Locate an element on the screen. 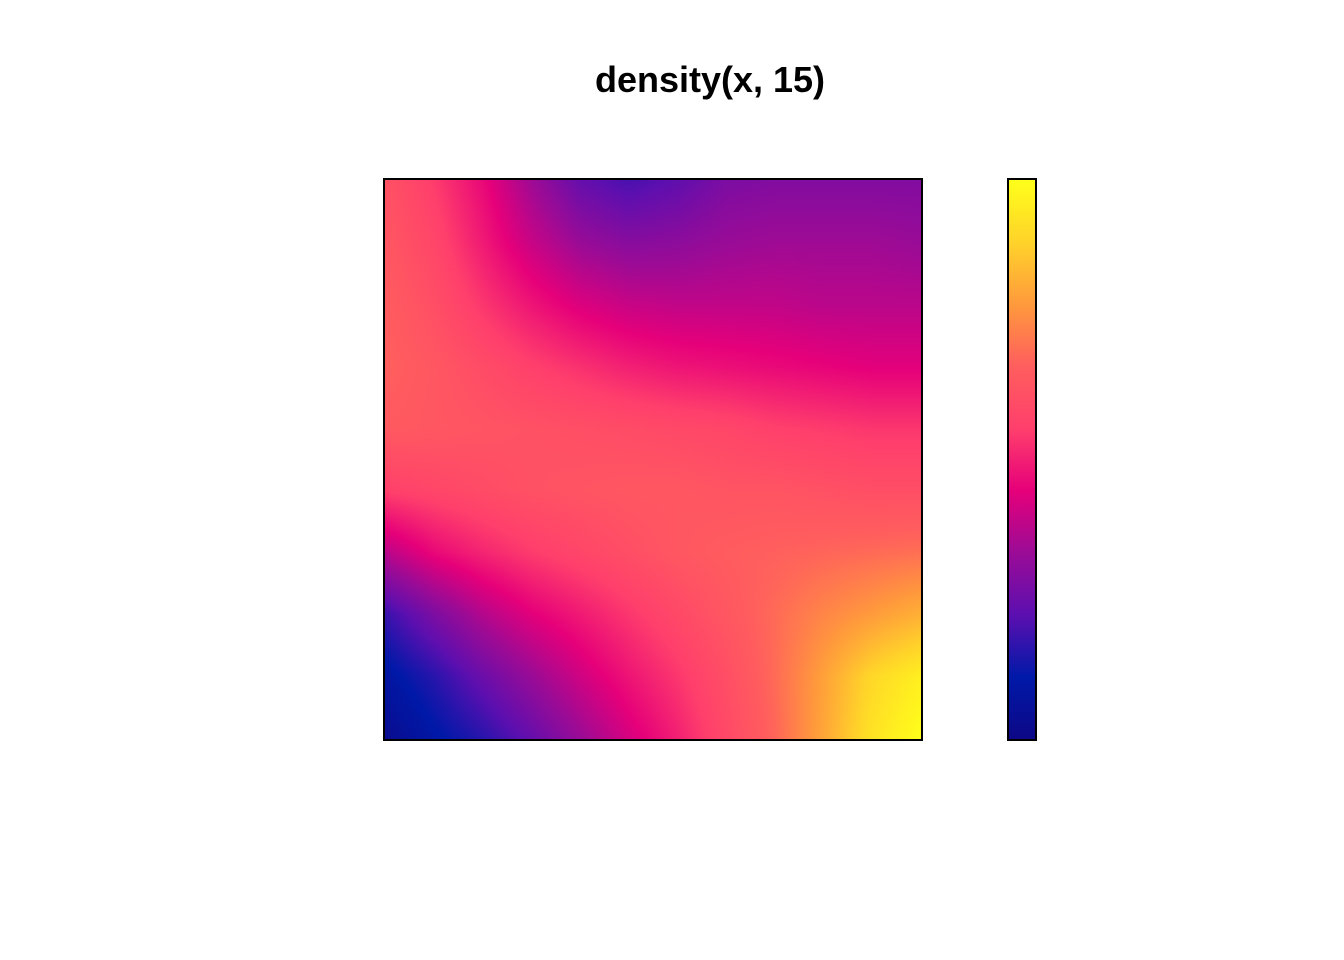 The width and height of the screenshot is (1344, 960). color-ribbon-legend is located at coordinates (1022, 459).